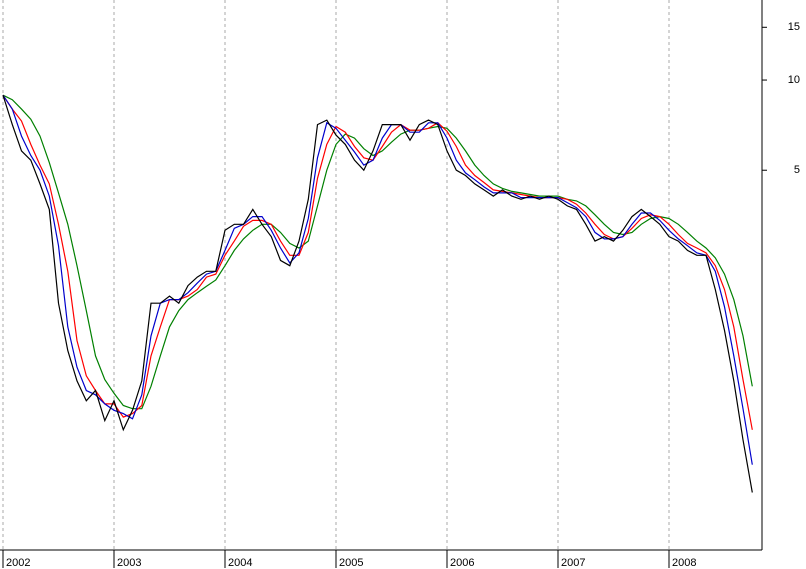  I want to click on y-tick-label: 10, so click(794, 80).